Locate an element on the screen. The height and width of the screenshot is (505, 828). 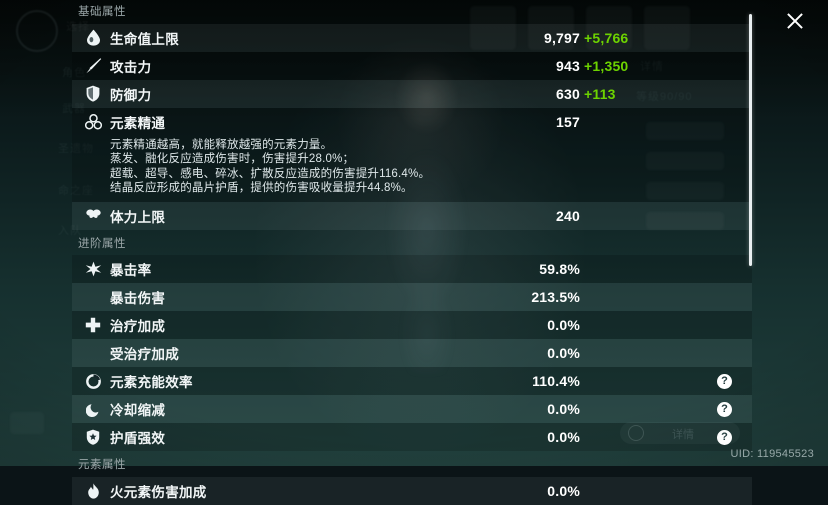
hp-drop-icon is located at coordinates (93, 38).